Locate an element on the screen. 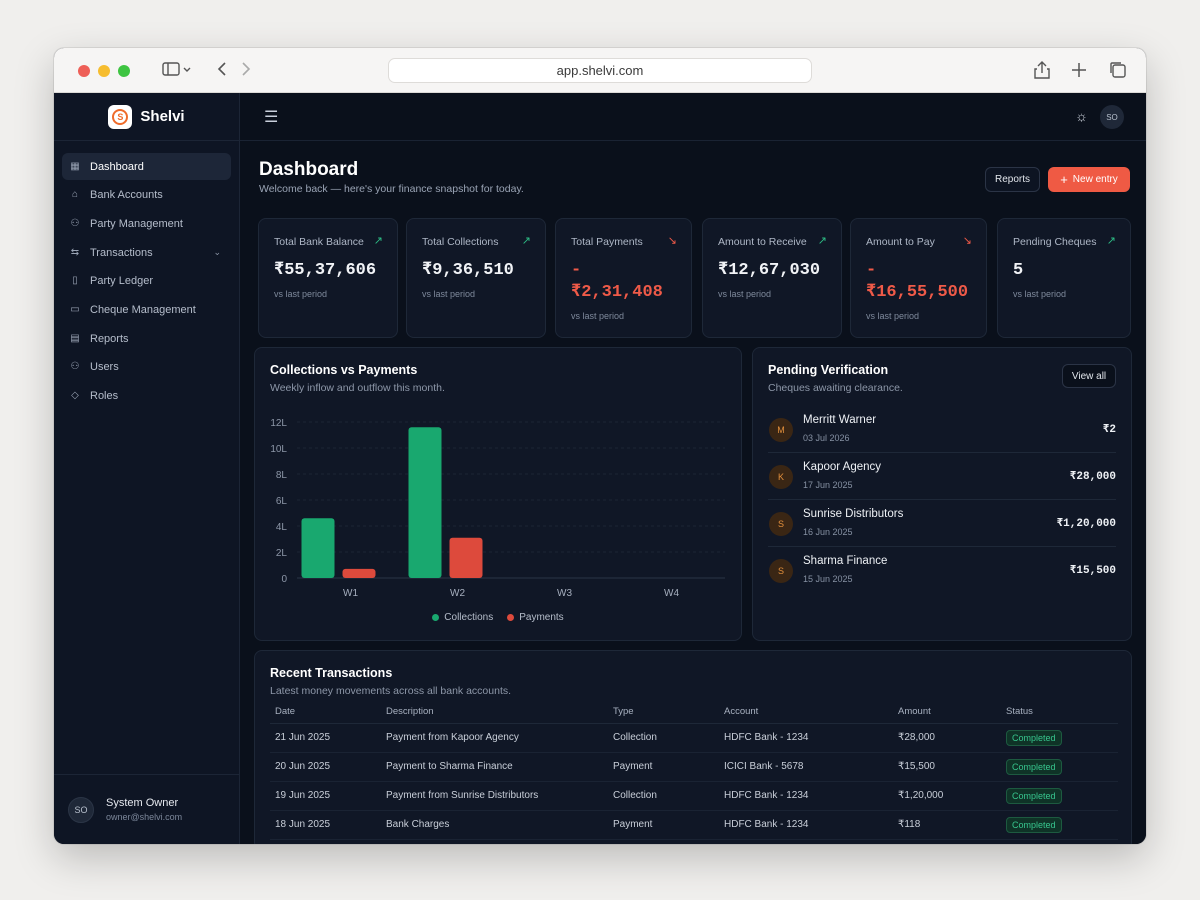  sidebar-item-cheque-management: ▭ Cheque Management is located at coordinates (146, 309).